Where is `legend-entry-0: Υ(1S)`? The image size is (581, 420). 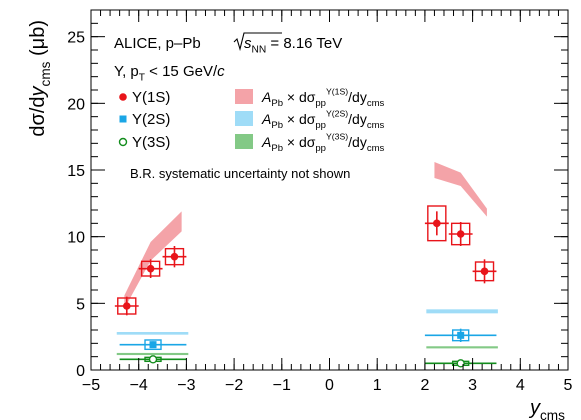 legend-entry-0: Υ(1S) is located at coordinates (144, 97).